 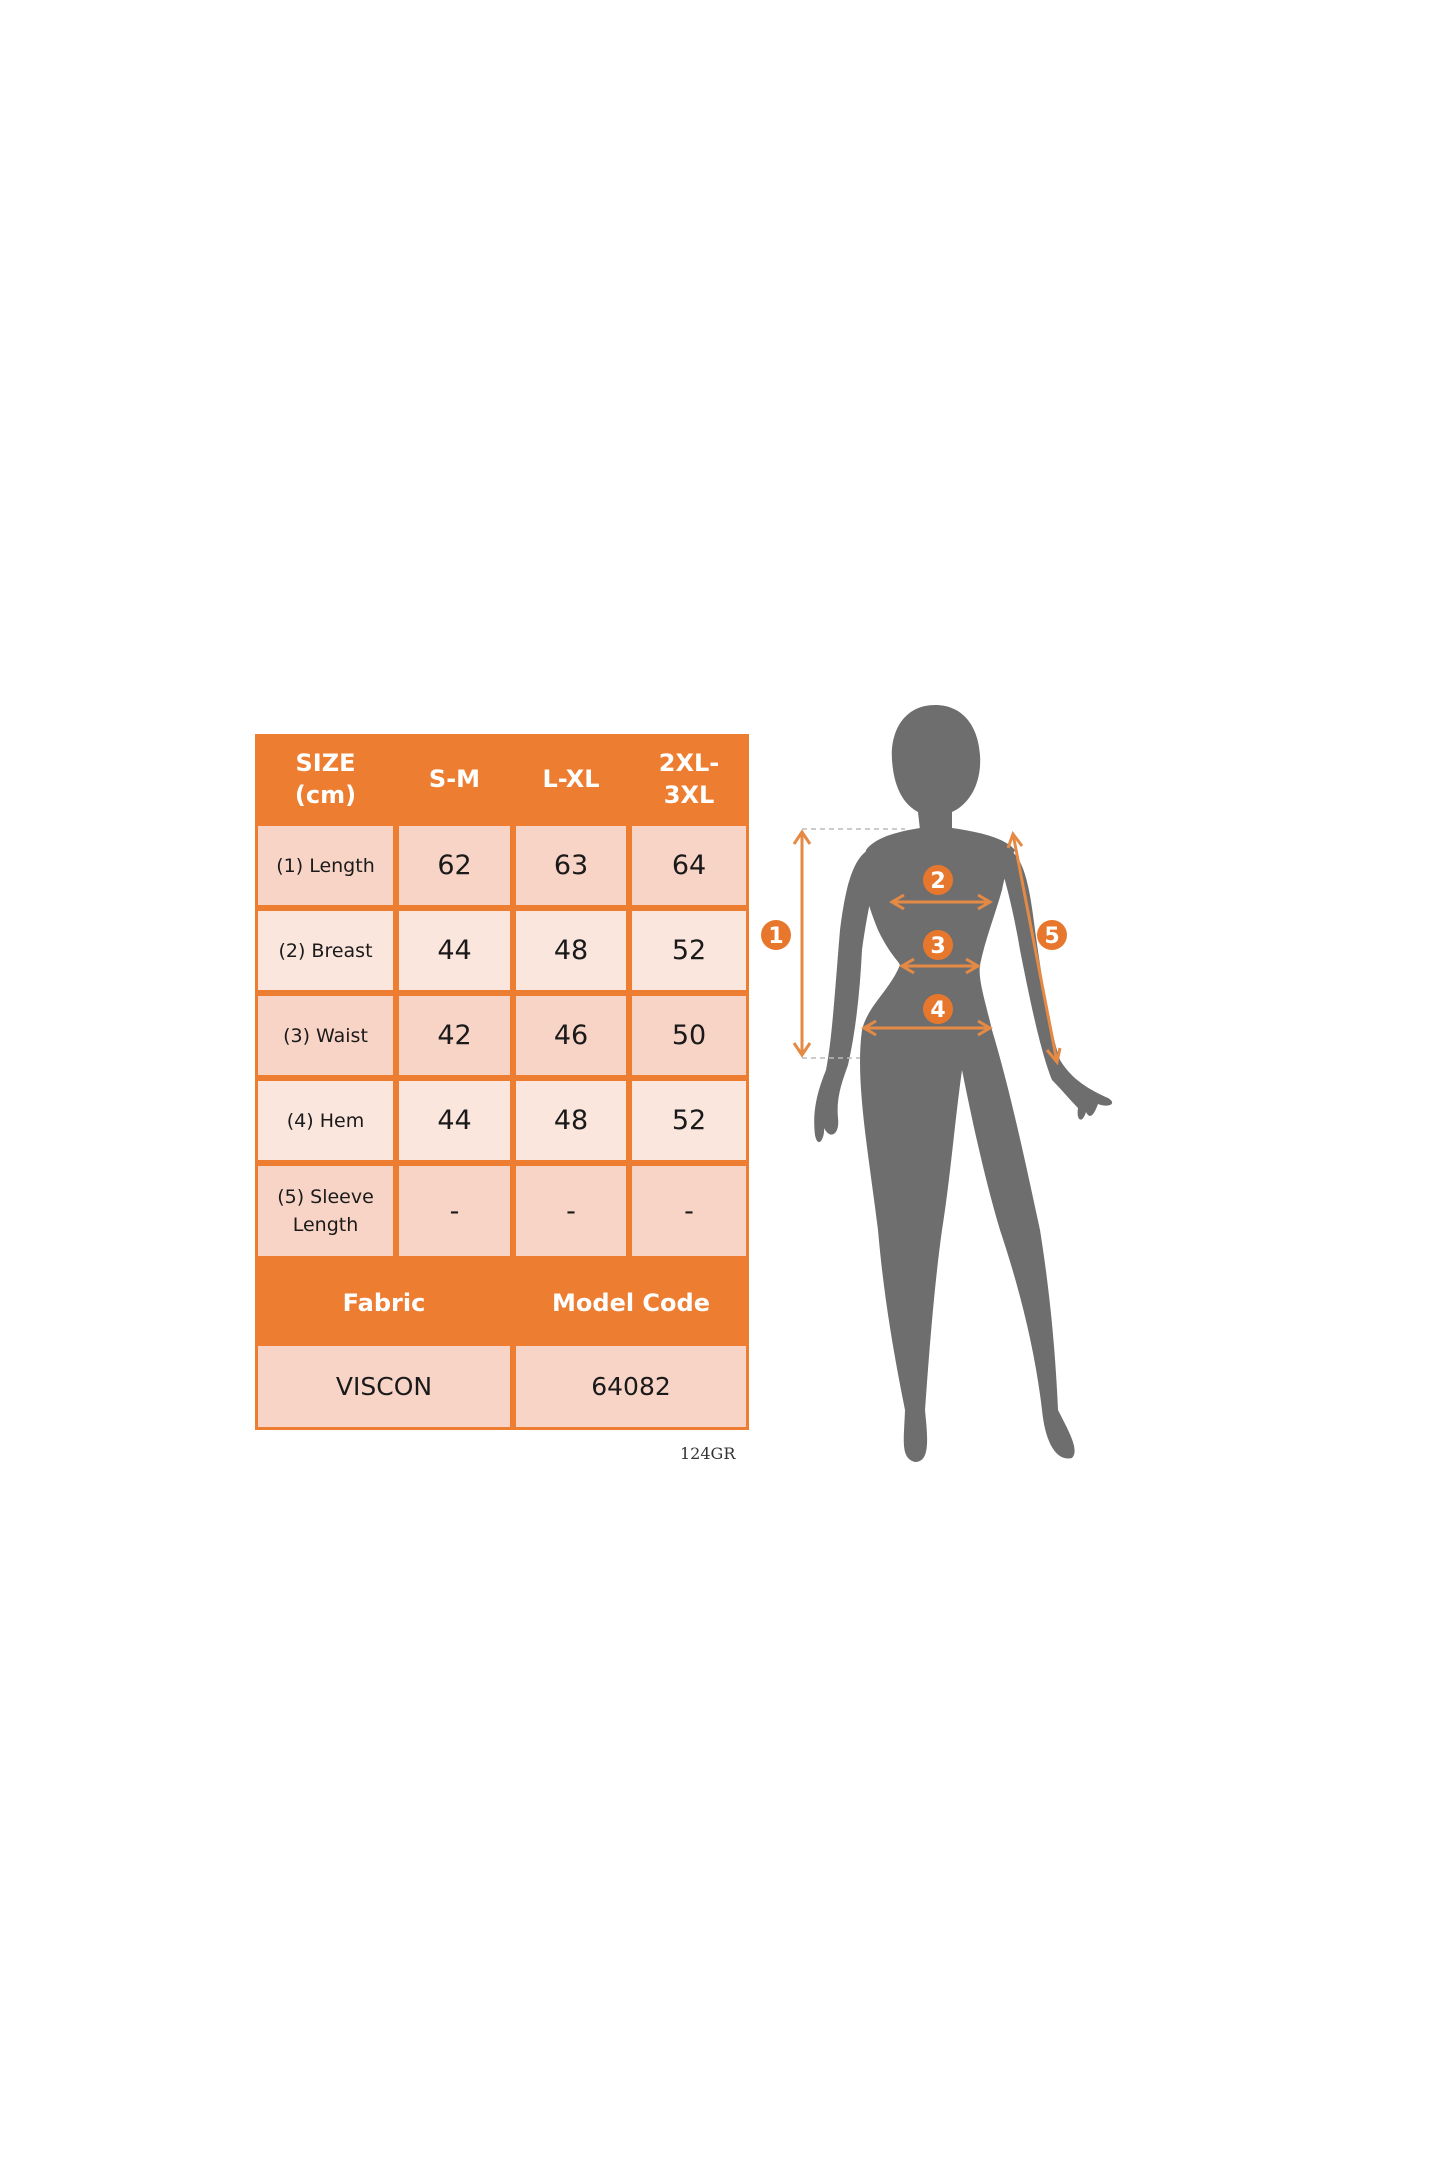 What do you see at coordinates (325, 950) in the screenshot?
I see `measurement-label: (2) Breast` at bounding box center [325, 950].